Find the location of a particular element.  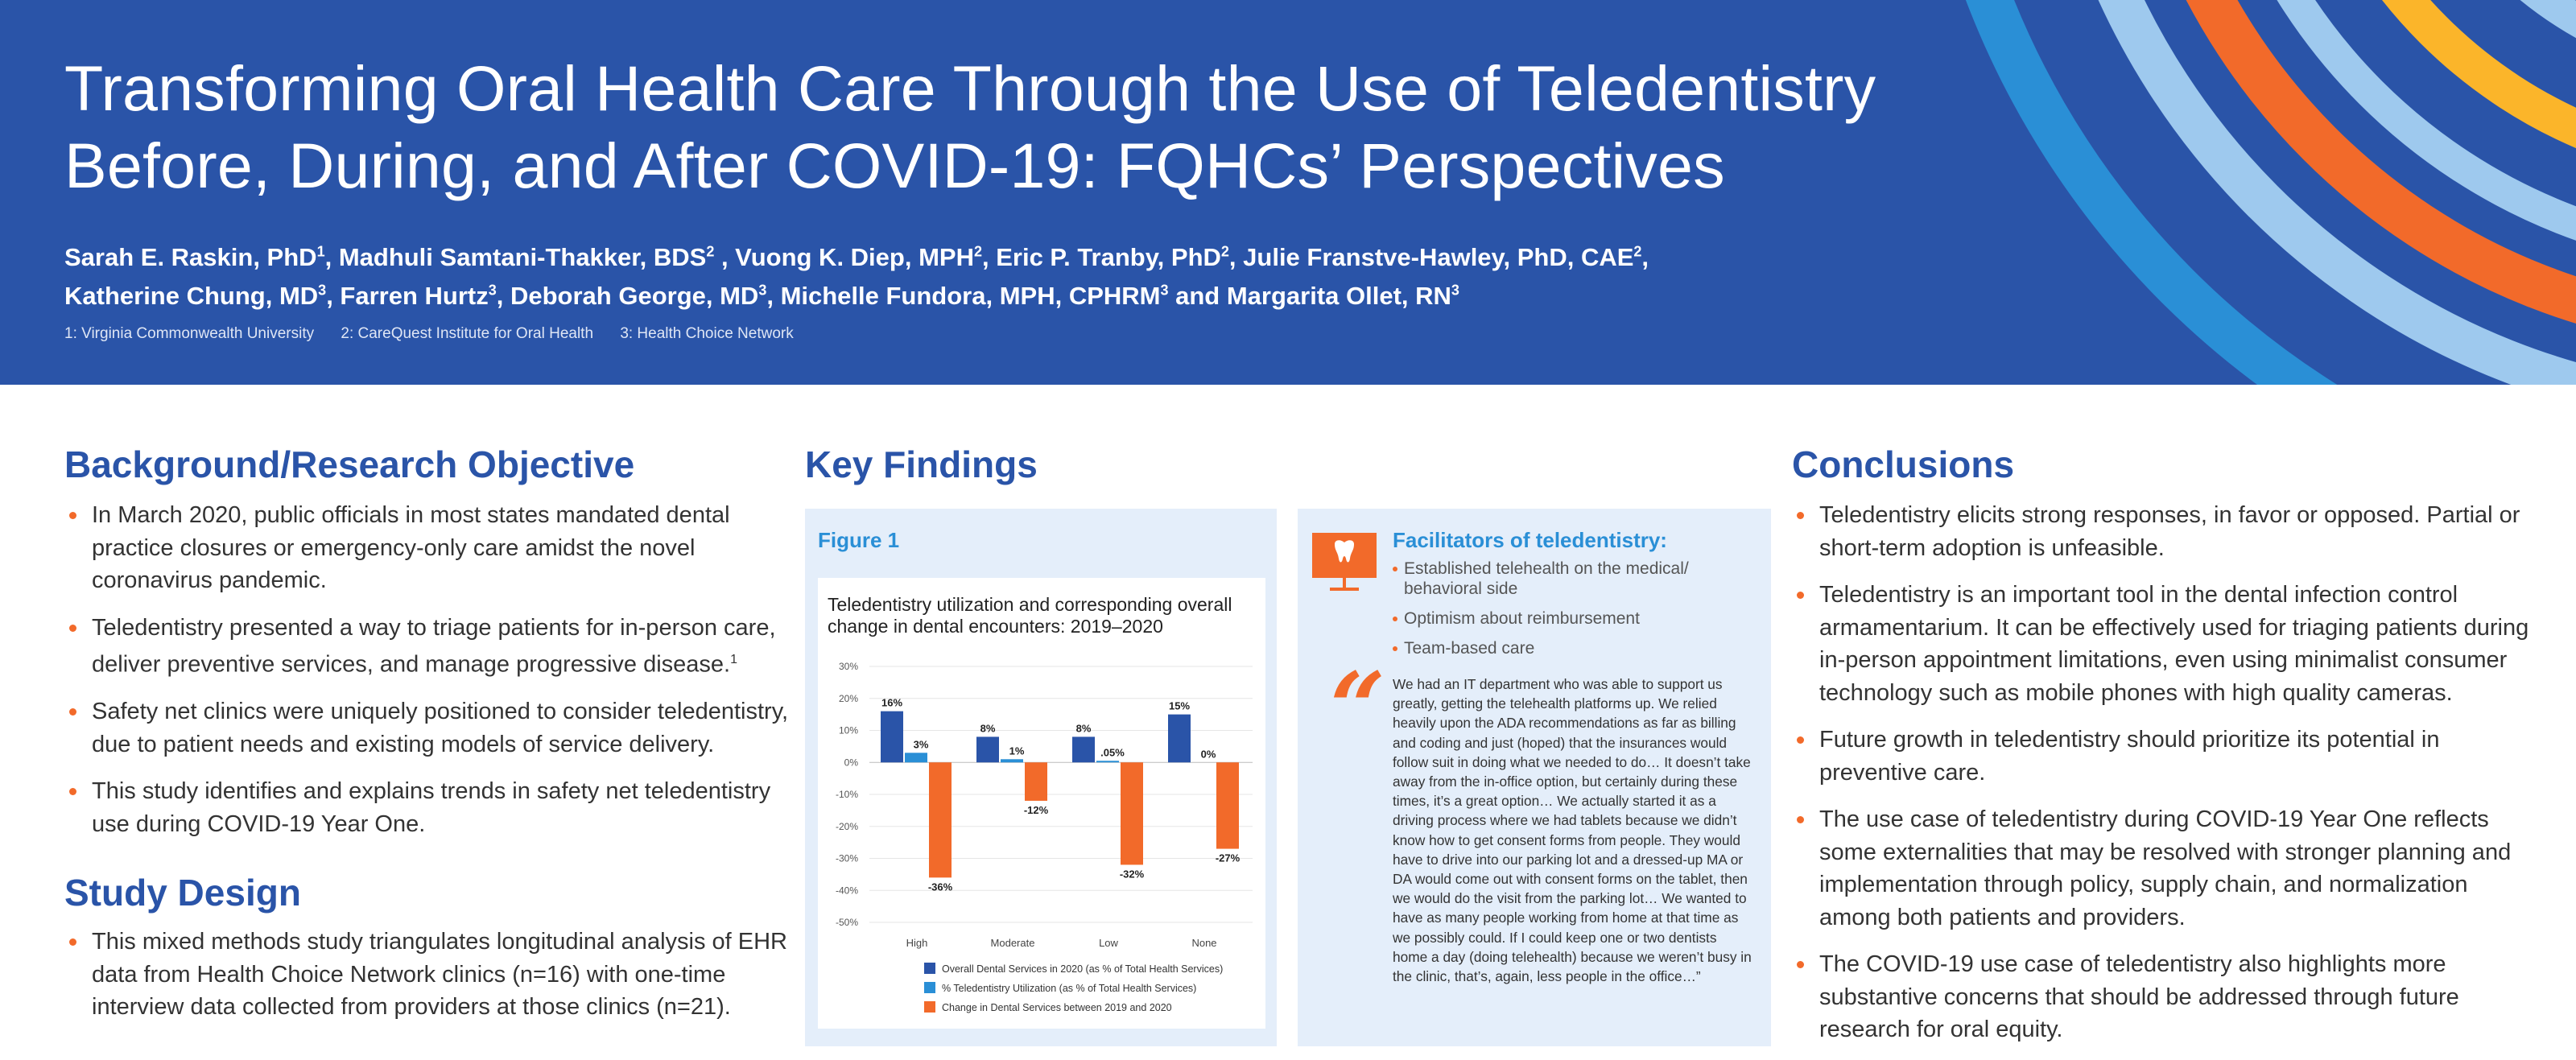

chart-card is located at coordinates (1041, 803).